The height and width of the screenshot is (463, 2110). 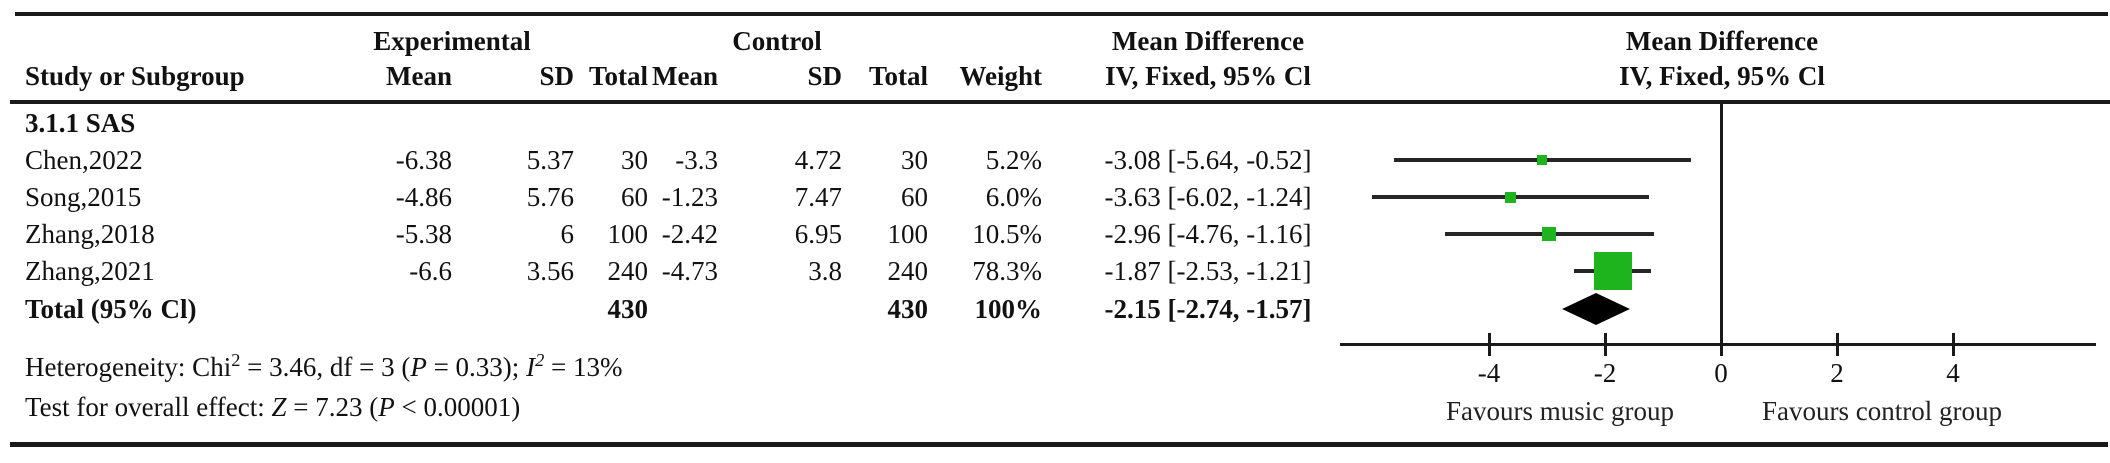 I want to click on row-ctl_mean: -3.3, so click(x=696, y=159).